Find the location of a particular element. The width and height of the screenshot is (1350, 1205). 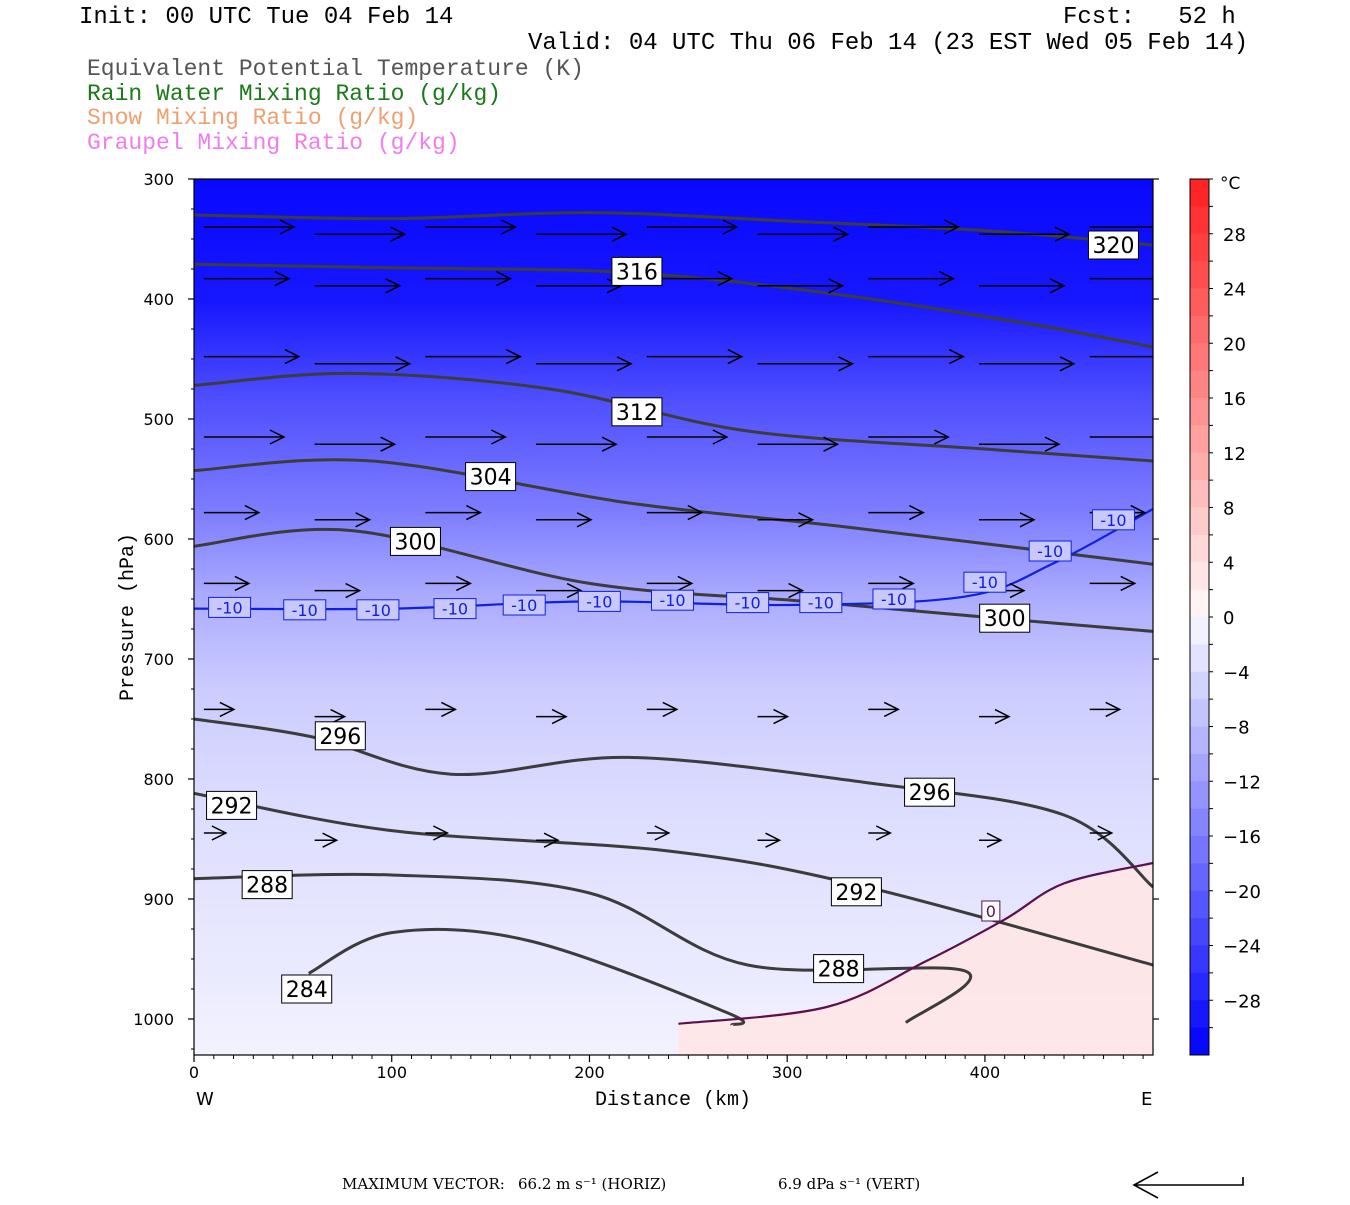

colorbar-tick-label: 28 is located at coordinates (1234, 235).